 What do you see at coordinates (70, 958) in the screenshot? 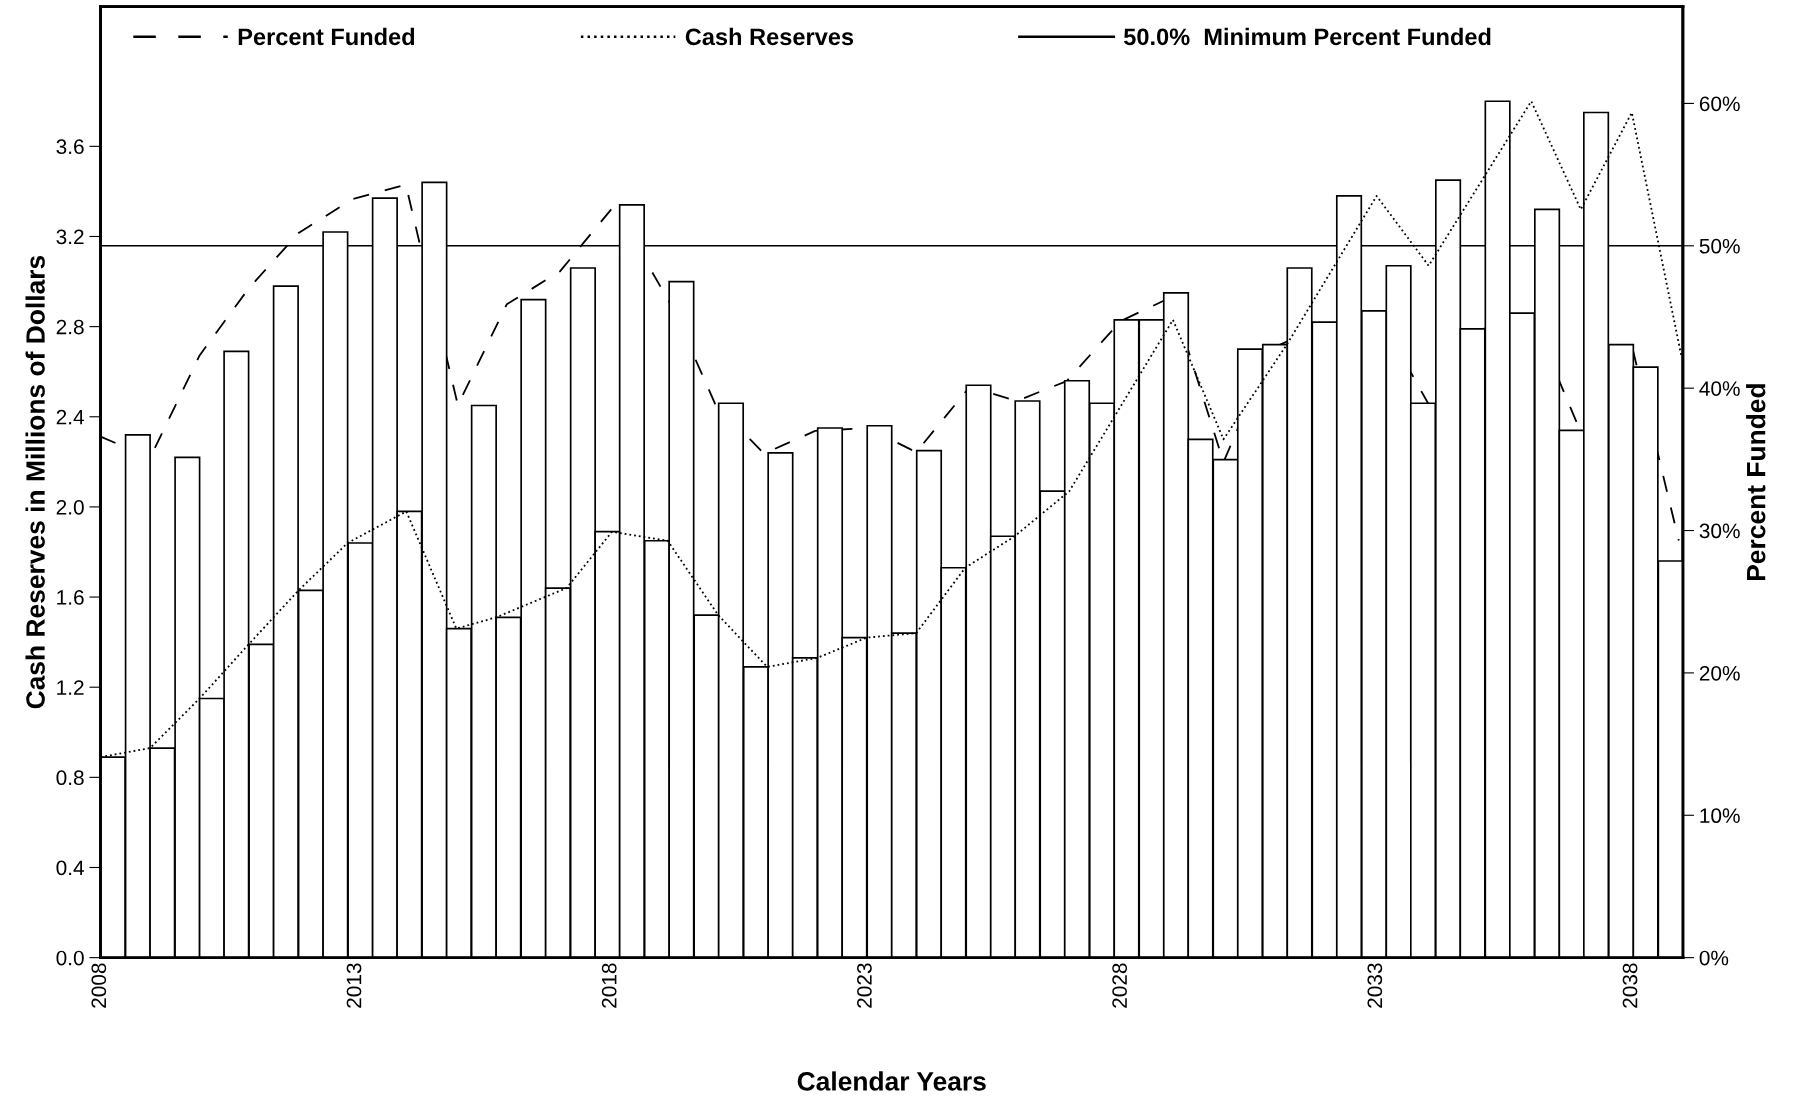
I see `y-tick-label: 0.0` at bounding box center [70, 958].